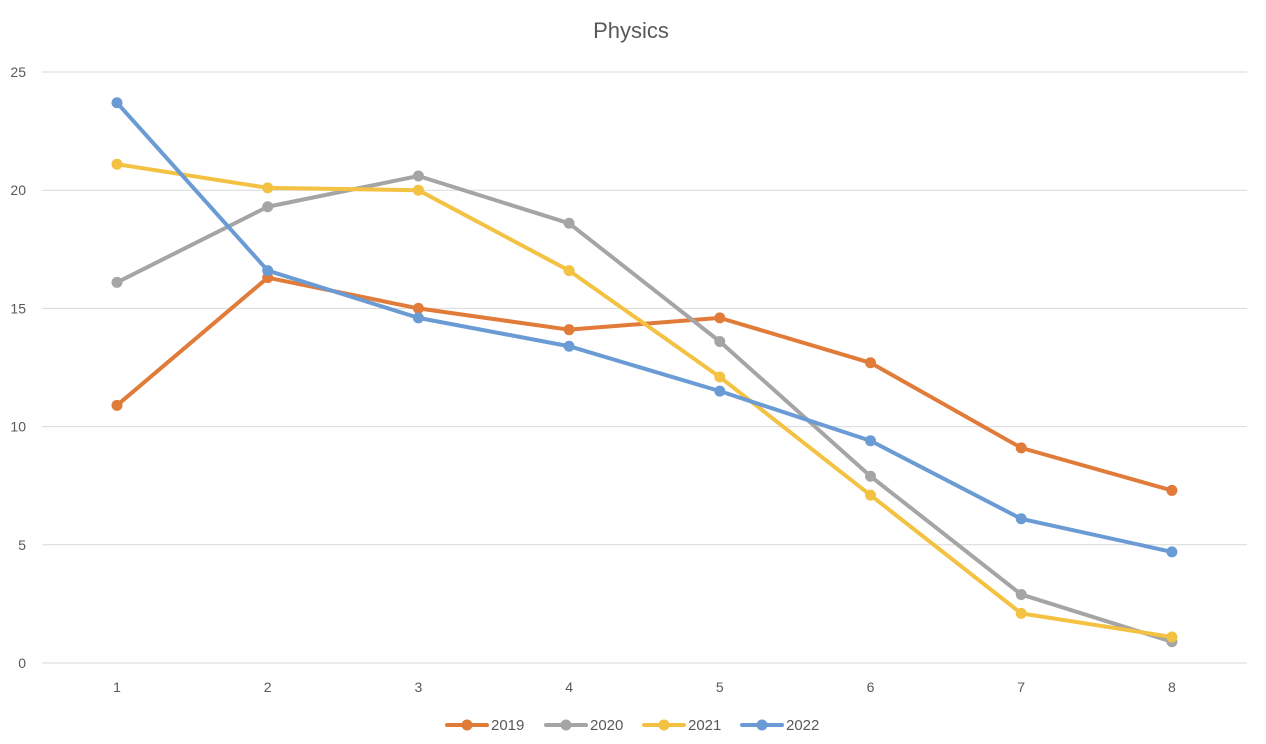 The height and width of the screenshot is (744, 1266). Describe the element at coordinates (18, 427) in the screenshot. I see `y-tick-label: 10` at that location.